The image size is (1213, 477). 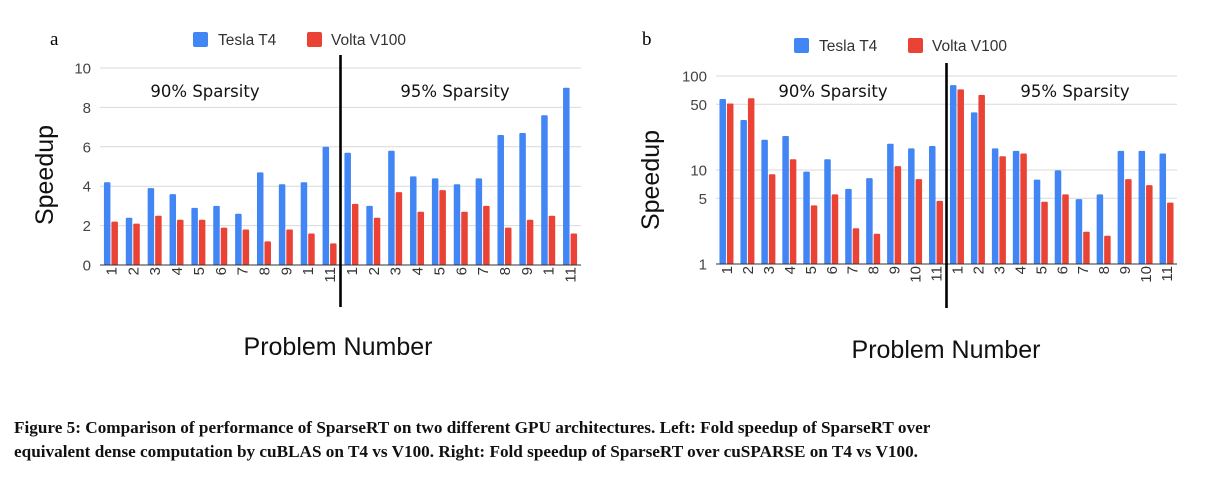 I want to click on y-tick-label: 6, so click(x=87, y=147).